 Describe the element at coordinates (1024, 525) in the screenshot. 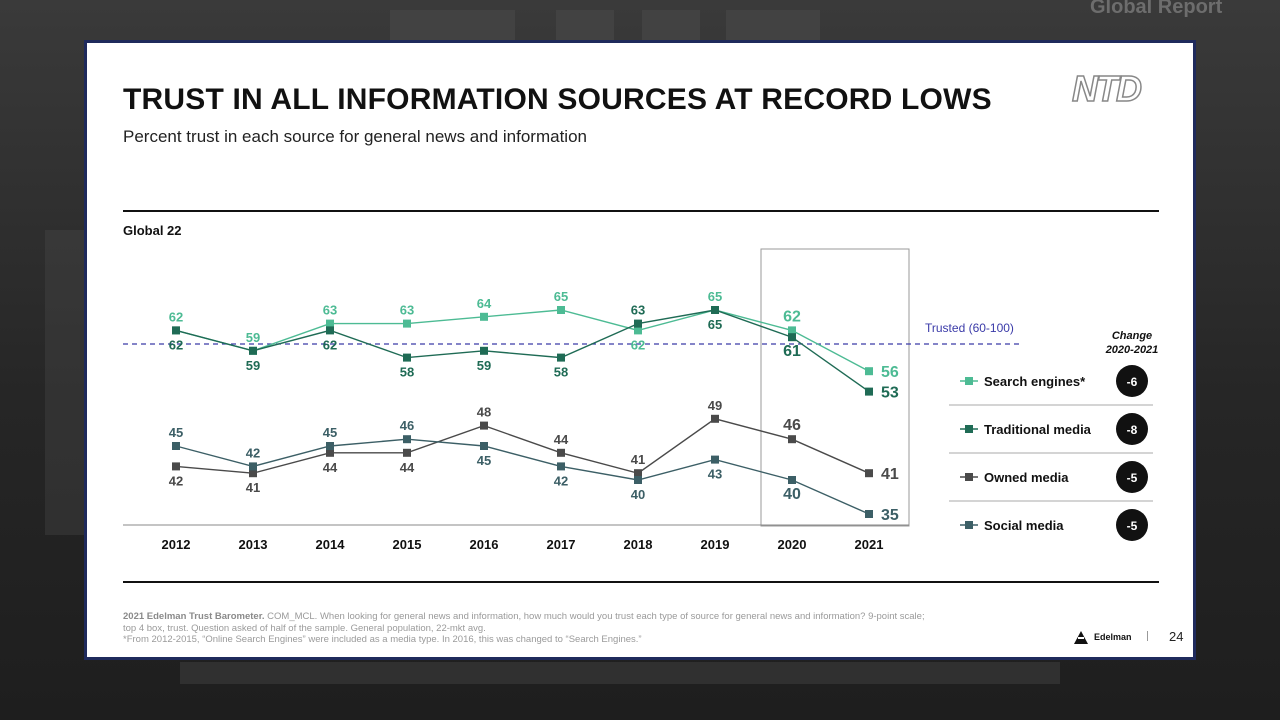

I see `legend-label: Social media` at that location.